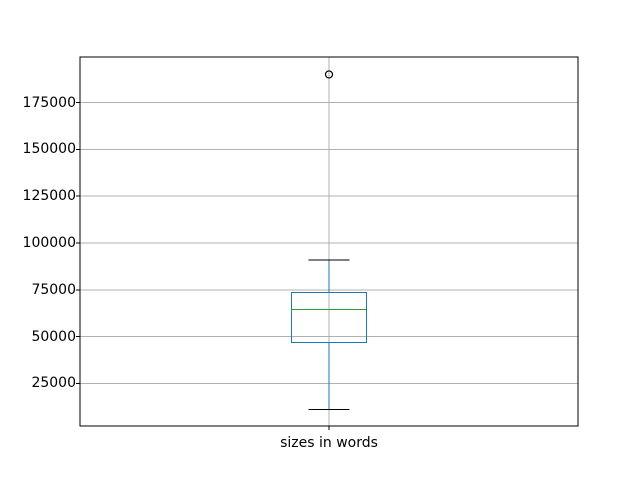 This screenshot has width=640, height=480. Describe the element at coordinates (49, 242) in the screenshot. I see `y-tick-label: 100000` at that location.